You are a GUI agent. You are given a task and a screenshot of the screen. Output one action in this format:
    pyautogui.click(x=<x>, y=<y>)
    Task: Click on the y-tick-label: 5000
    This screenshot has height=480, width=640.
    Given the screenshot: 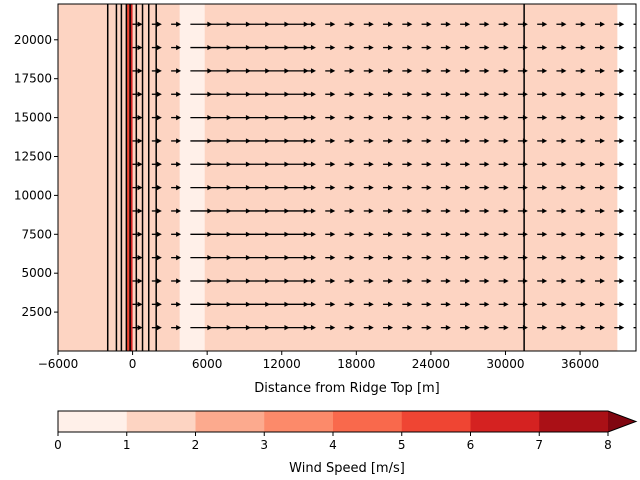 What is the action you would take?
    pyautogui.click(x=36, y=273)
    